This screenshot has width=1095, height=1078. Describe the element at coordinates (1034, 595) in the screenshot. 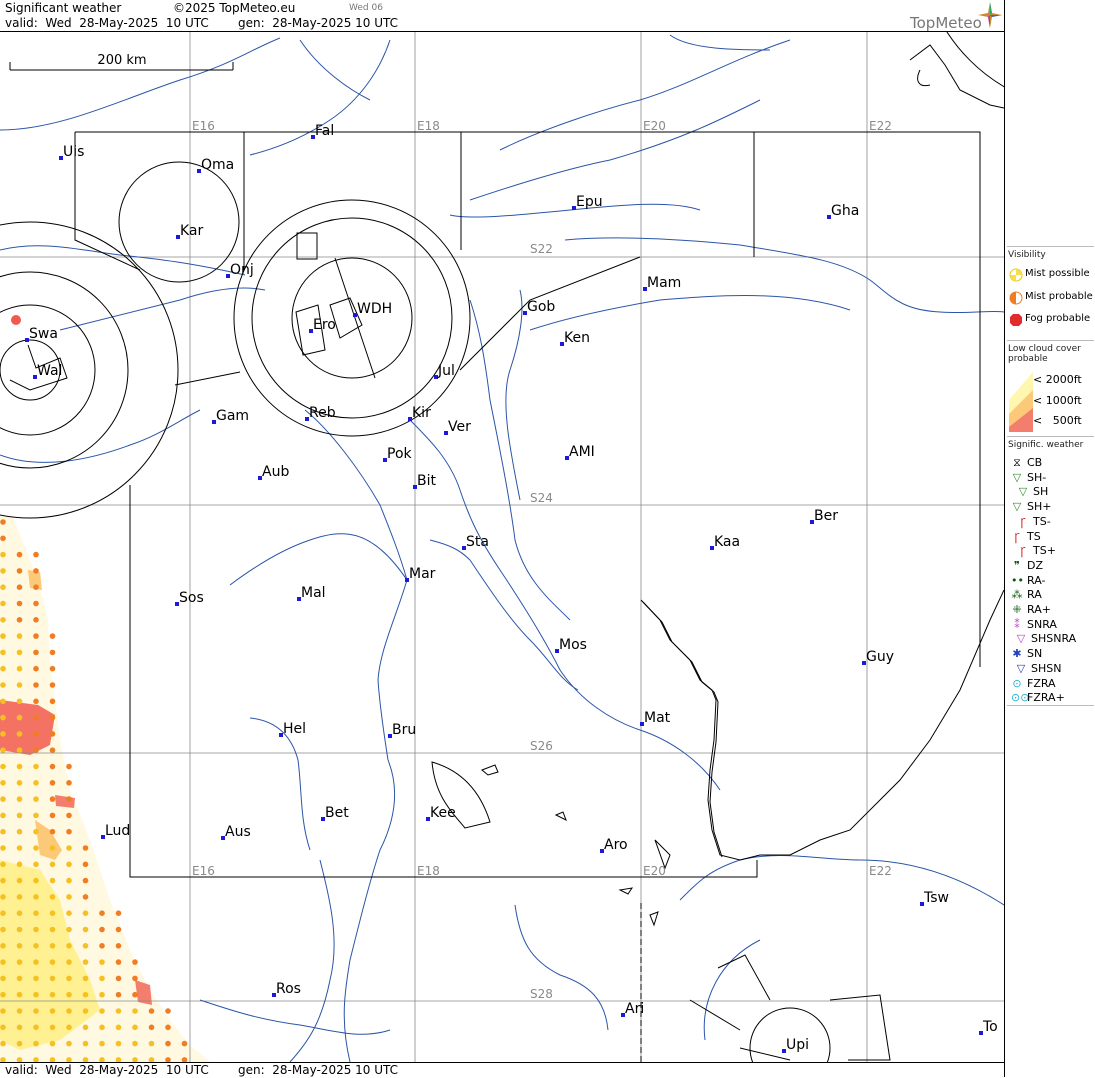

I see `legend-label: RA` at that location.